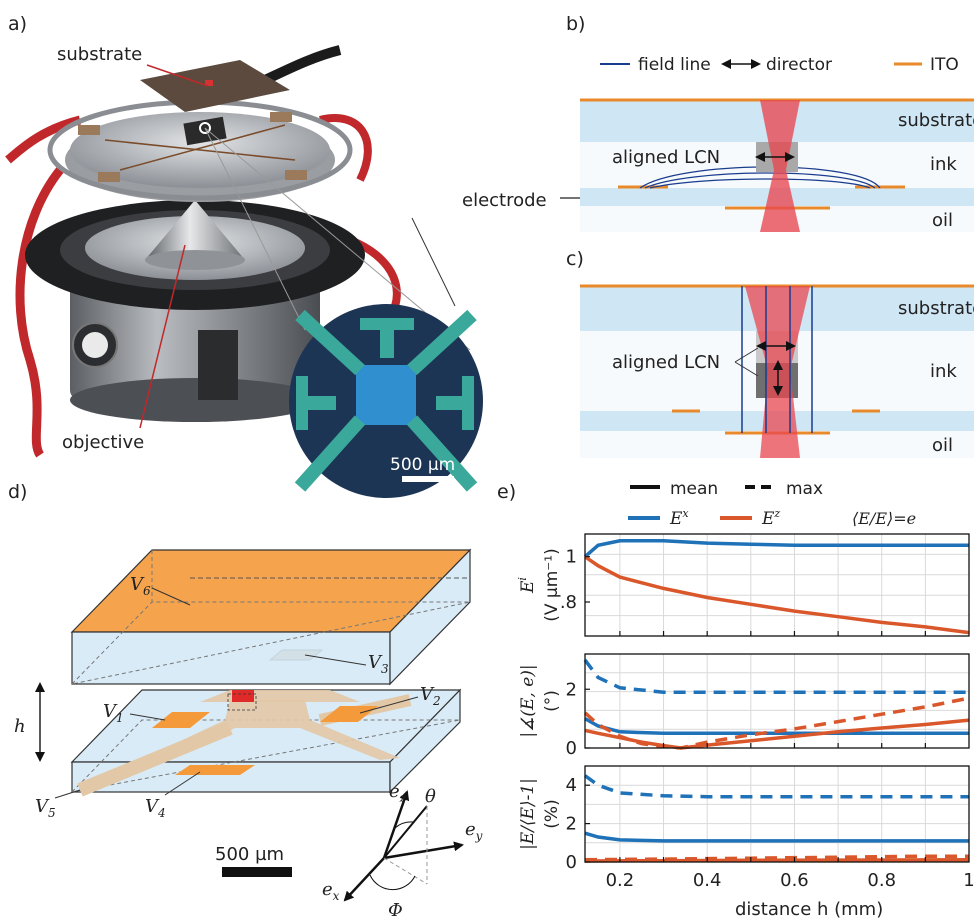 Image resolution: width=974 pixels, height=920 pixels. What do you see at coordinates (552, 813) in the screenshot?
I see `y-axis-unit: (%)` at bounding box center [552, 813].